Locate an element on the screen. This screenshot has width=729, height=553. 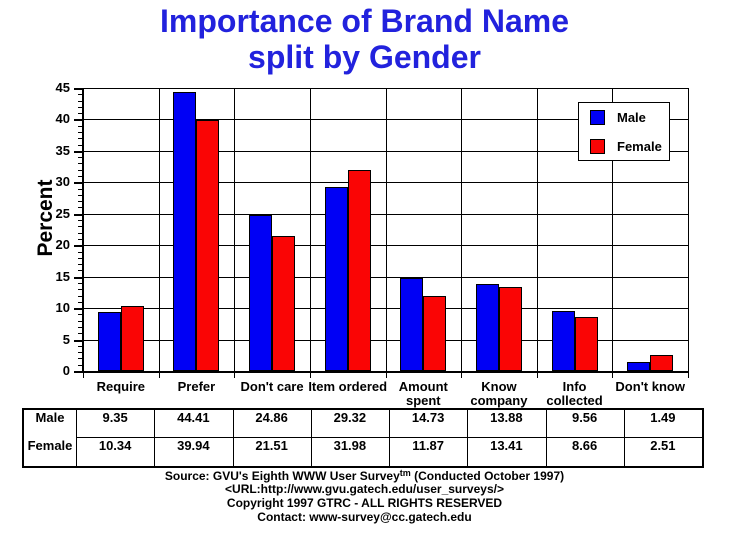
y-axis-tick-label: 0 is located at coordinates (66, 370).